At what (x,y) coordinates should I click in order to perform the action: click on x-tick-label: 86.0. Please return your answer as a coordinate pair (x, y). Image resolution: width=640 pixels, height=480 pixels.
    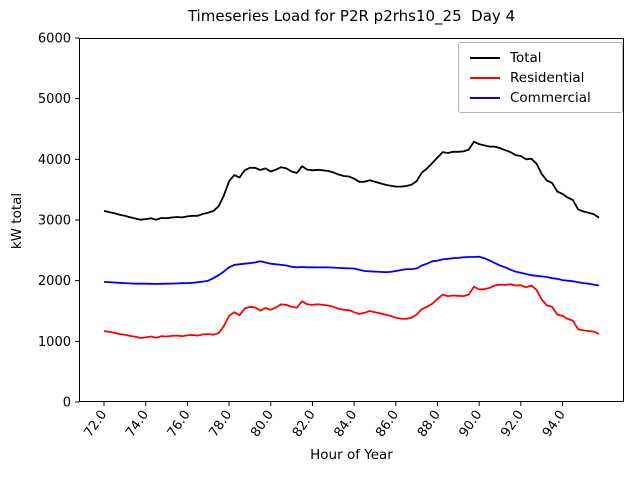
    Looking at the image, I should click on (387, 424).